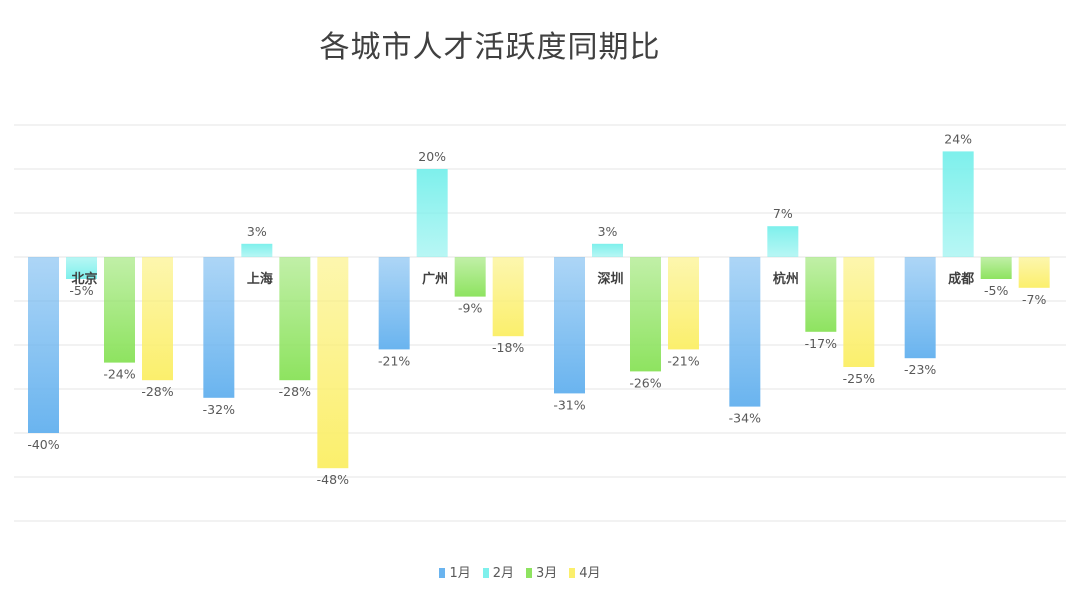 This screenshot has height=599, width=1080. What do you see at coordinates (610, 279) in the screenshot?
I see `category-label: 深圳` at bounding box center [610, 279].